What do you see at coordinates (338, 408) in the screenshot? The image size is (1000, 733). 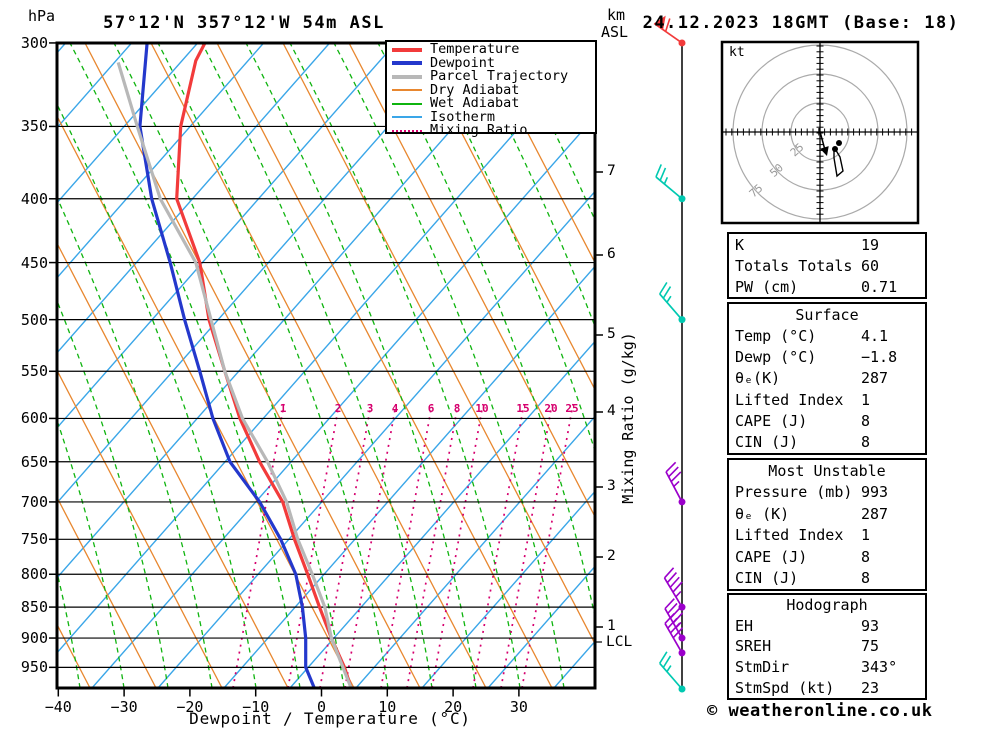 I see `mixing-ratio-label: 2` at bounding box center [338, 408].